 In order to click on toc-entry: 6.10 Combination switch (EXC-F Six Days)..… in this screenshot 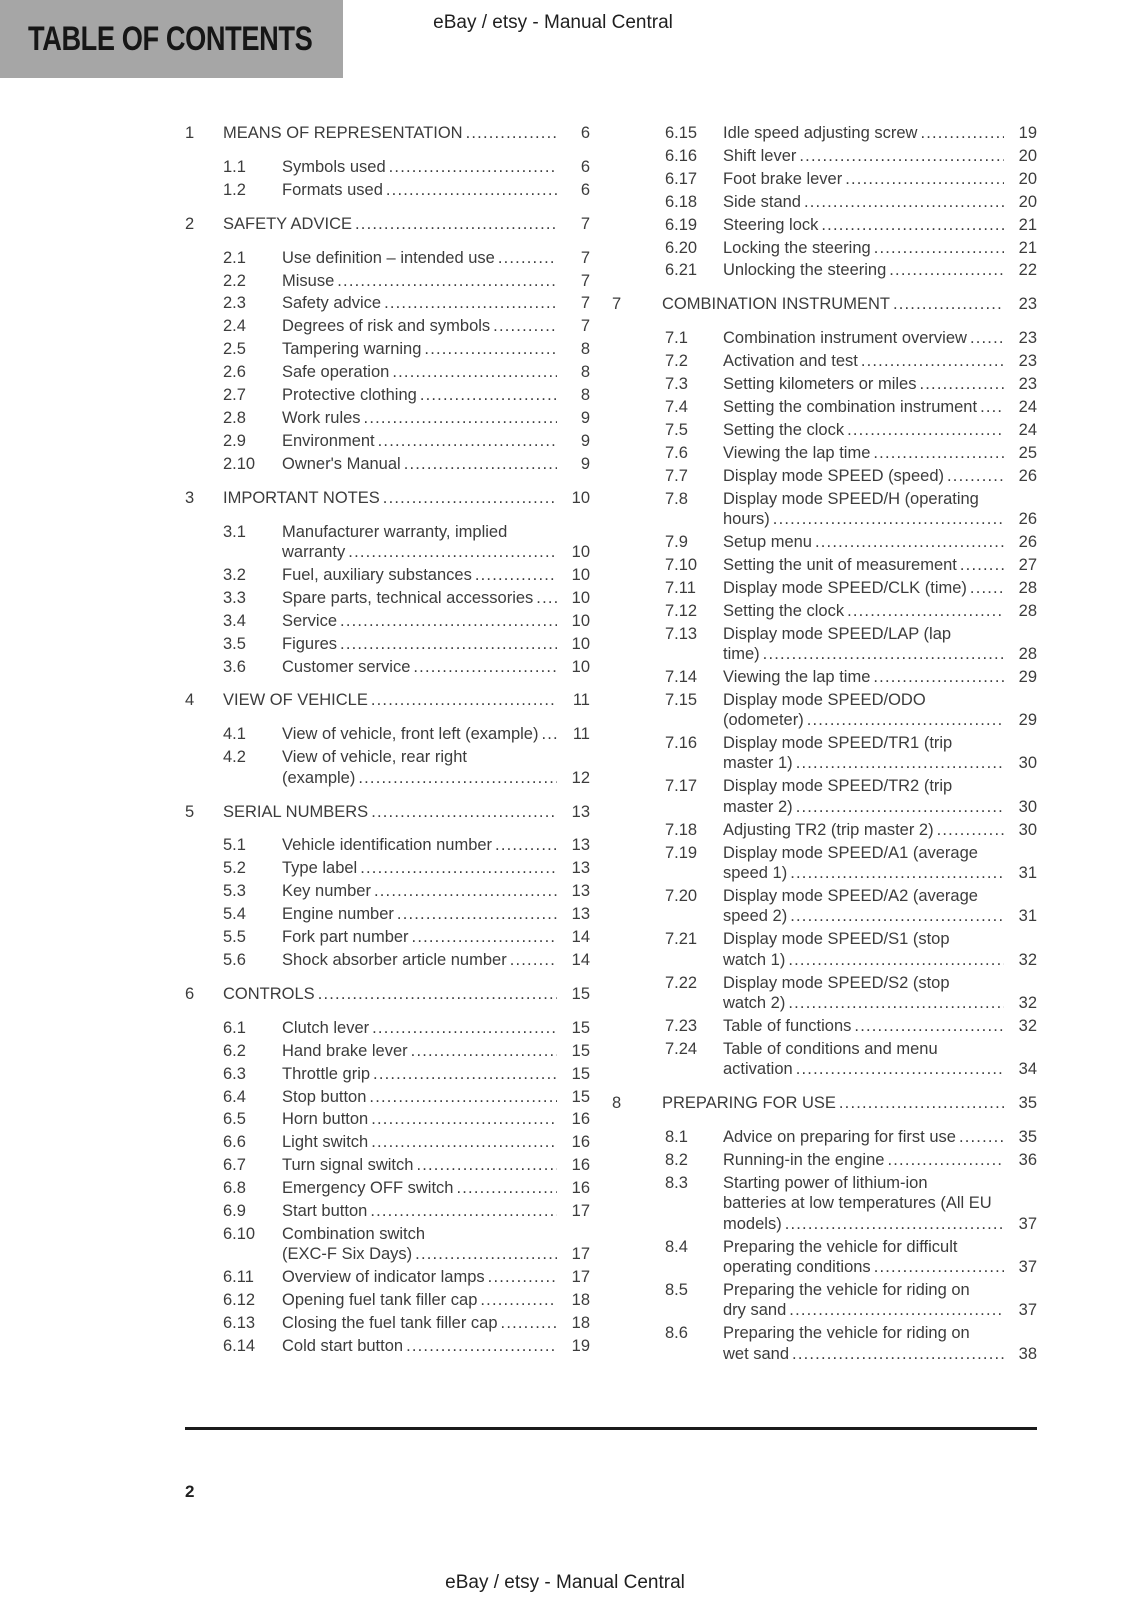, I will do `click(387, 1244)`.